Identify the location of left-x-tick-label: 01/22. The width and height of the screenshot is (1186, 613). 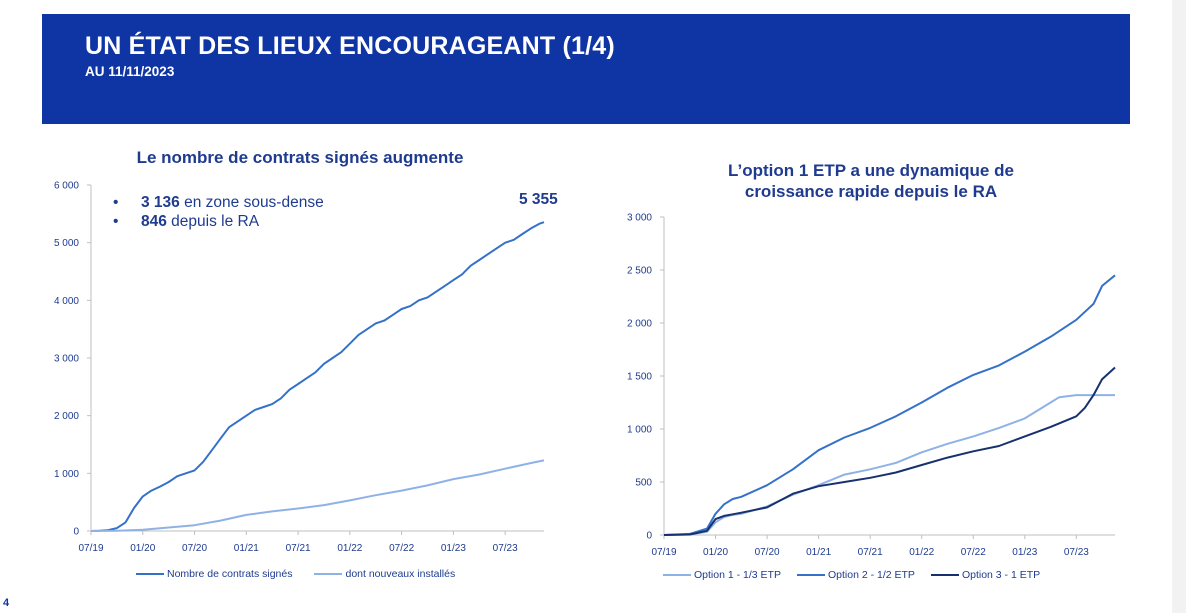
(349, 548).